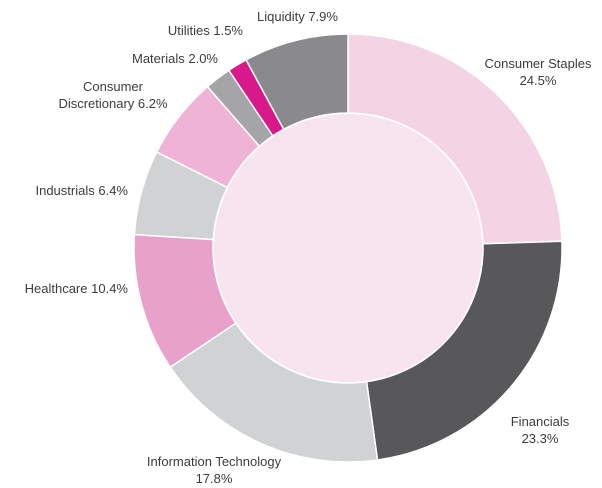 The width and height of the screenshot is (602, 488). What do you see at coordinates (56, 288) in the screenshot?
I see `slice-name: Healthcare` at bounding box center [56, 288].